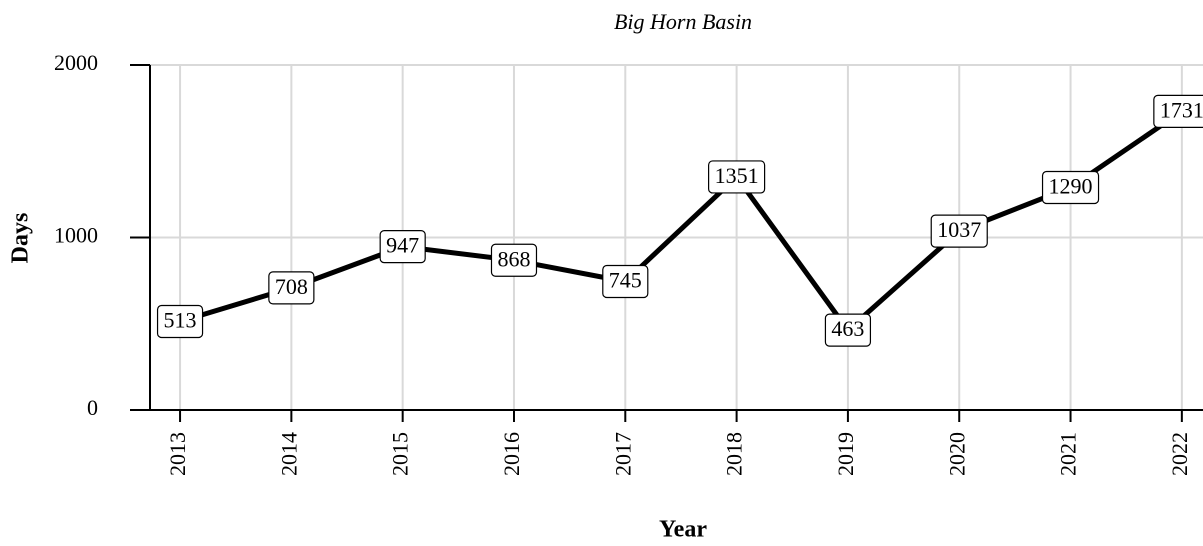 The height and width of the screenshot is (546, 1203). I want to click on y-tick-label: 0, so click(92, 407).